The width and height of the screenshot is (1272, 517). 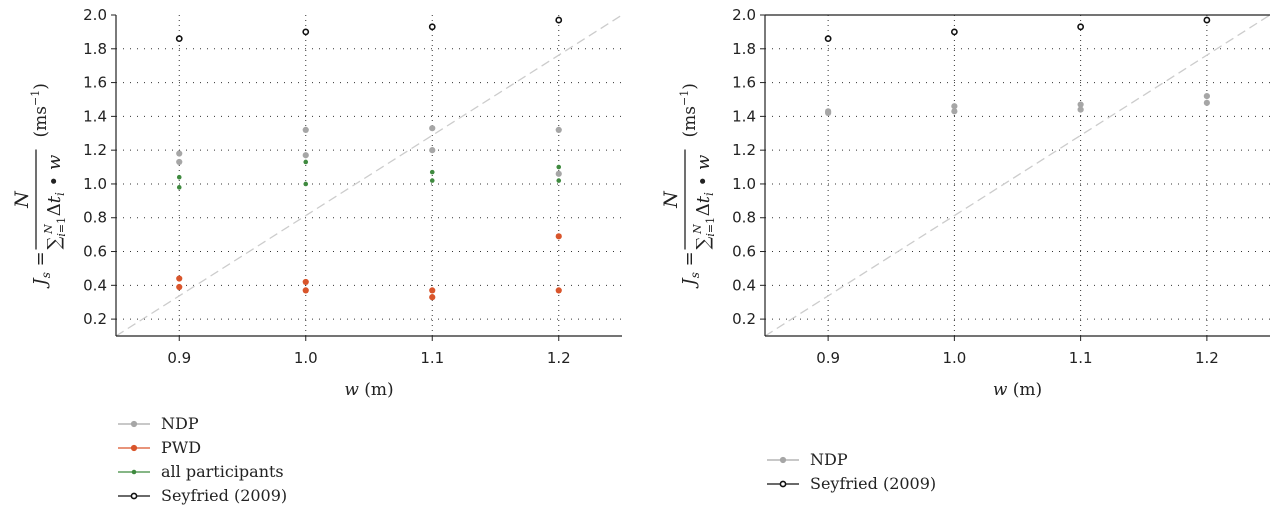 What do you see at coordinates (369, 267) in the screenshot?
I see `series-pwd` at bounding box center [369, 267].